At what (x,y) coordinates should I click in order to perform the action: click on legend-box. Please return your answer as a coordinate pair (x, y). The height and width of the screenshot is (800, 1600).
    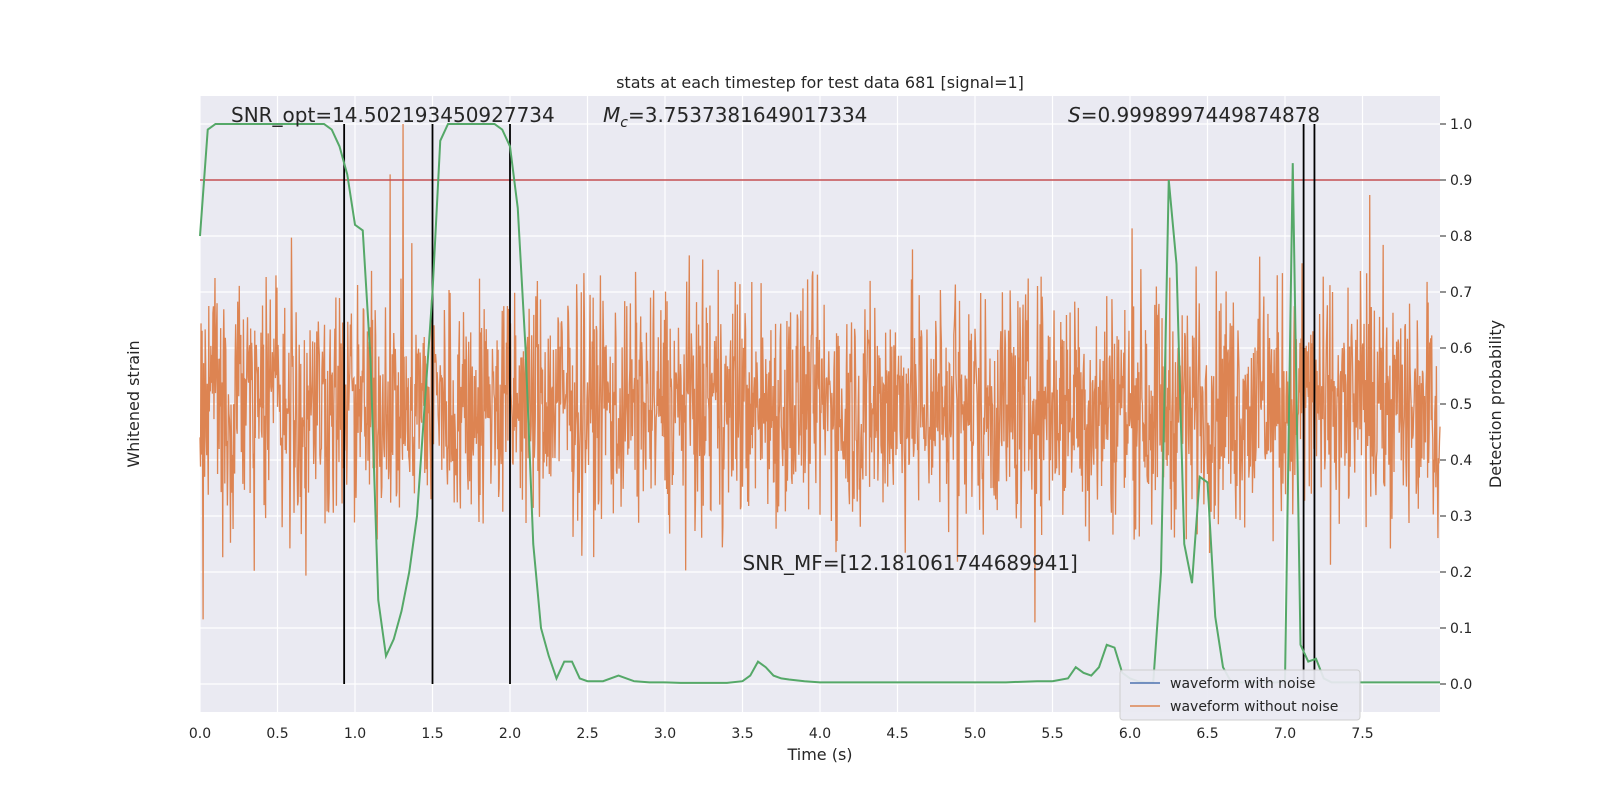
    Looking at the image, I should click on (1240, 695).